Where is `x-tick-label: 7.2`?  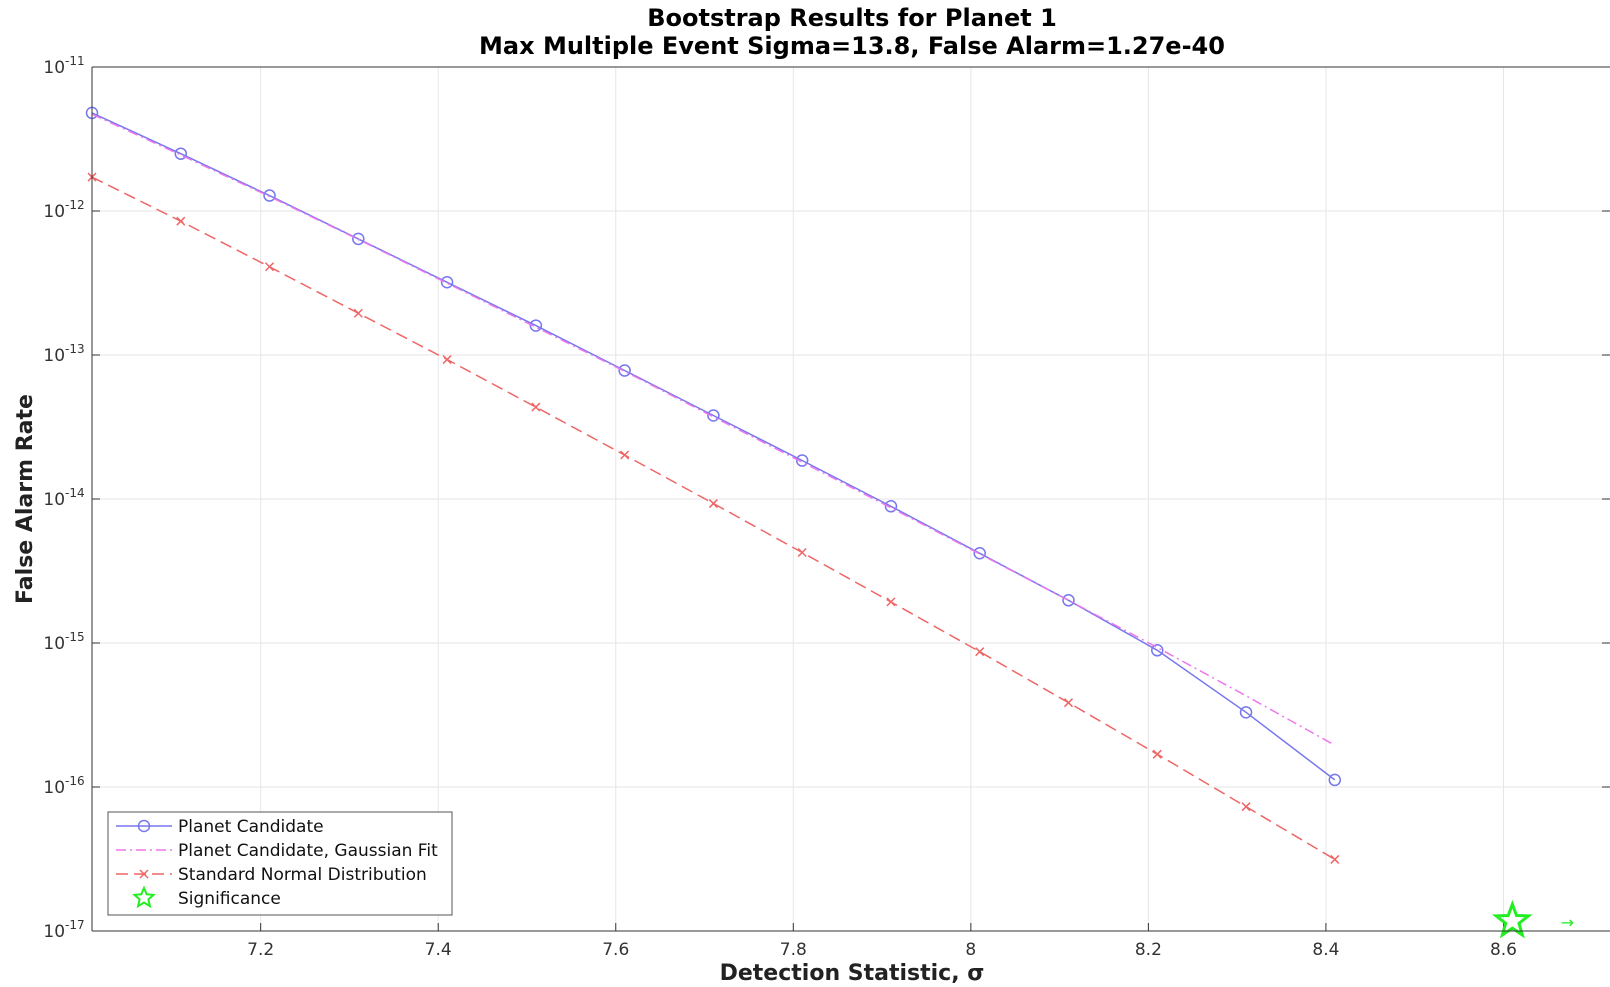 x-tick-label: 7.2 is located at coordinates (260, 950).